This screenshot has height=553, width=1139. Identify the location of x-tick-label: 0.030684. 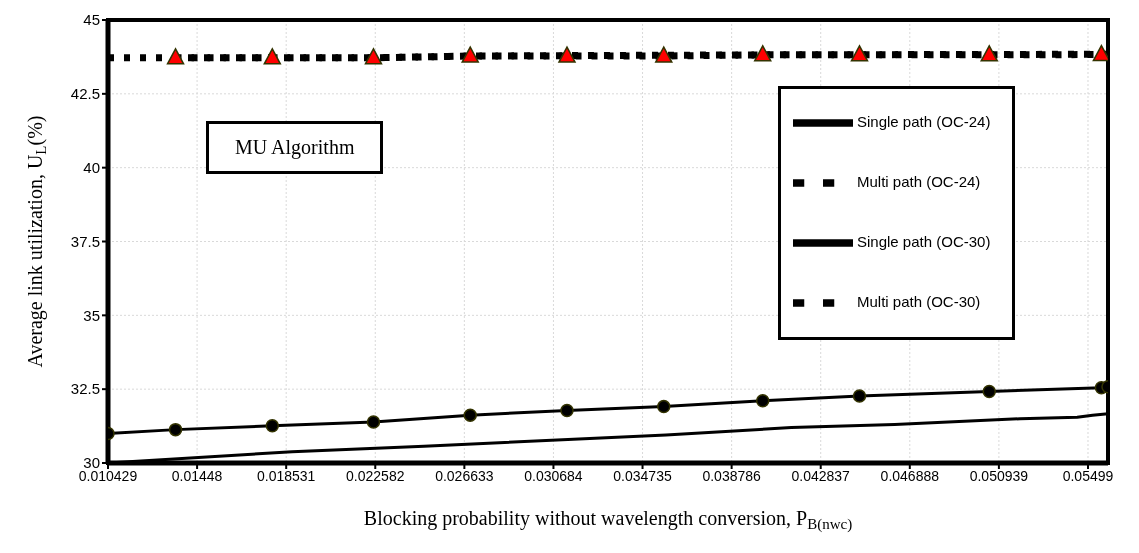
(553, 475).